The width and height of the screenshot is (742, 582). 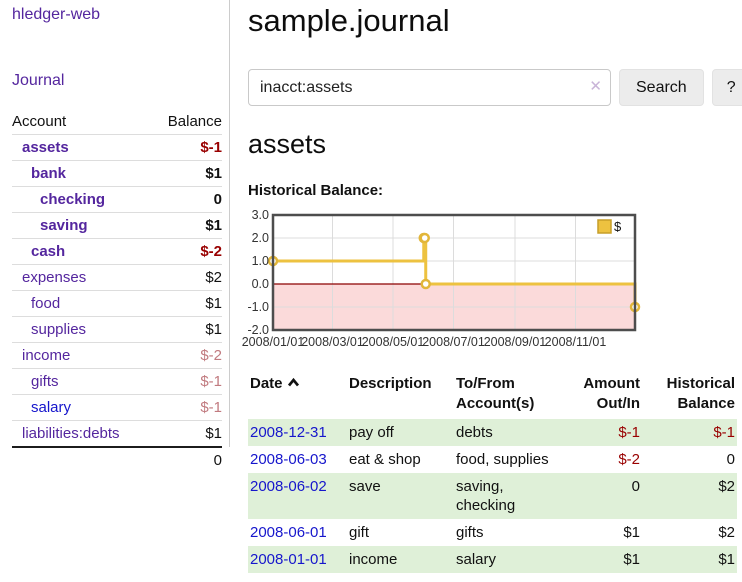 I want to click on account-row-gifts: gifts $-1, so click(x=117, y=381).